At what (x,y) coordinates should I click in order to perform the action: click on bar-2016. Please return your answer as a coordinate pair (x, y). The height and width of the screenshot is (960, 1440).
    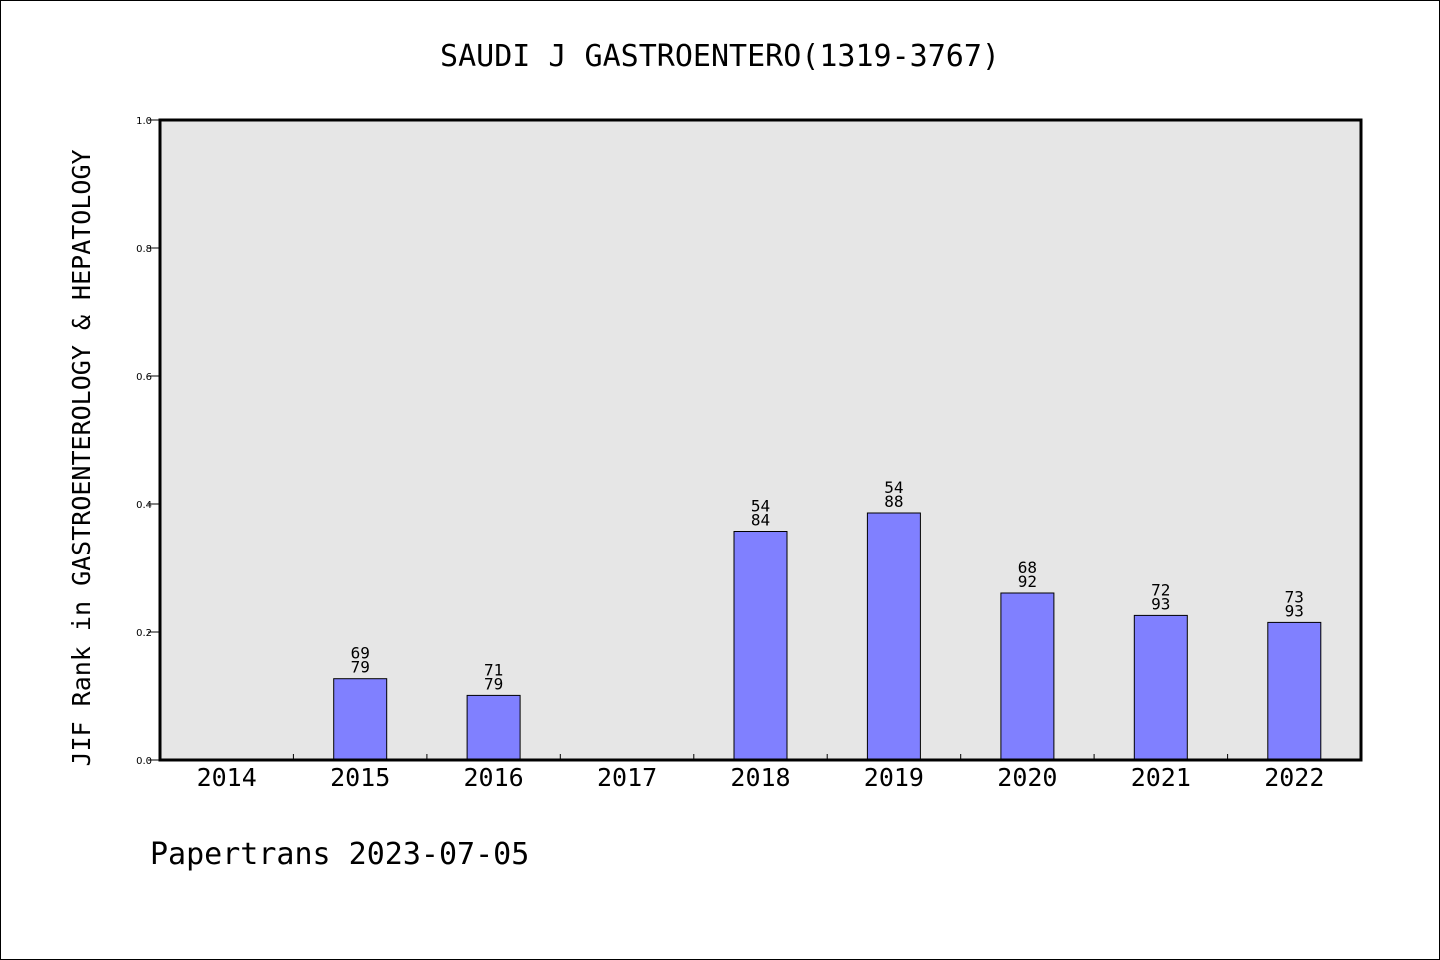
    Looking at the image, I should click on (493, 727).